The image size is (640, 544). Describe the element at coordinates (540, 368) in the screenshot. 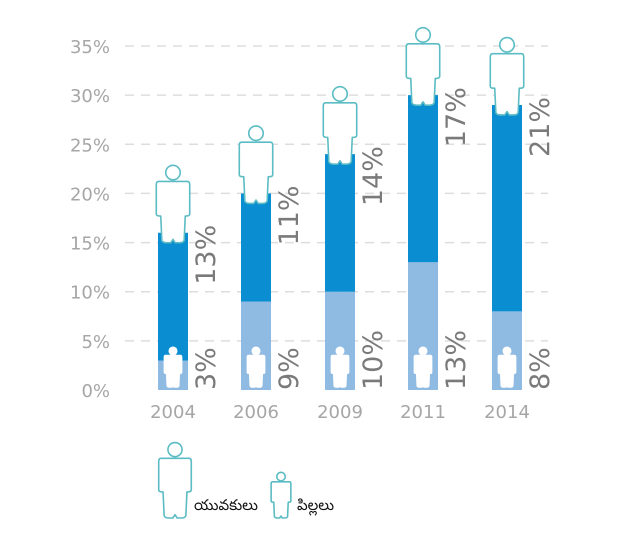

I see `segment-value-label: 8%` at that location.